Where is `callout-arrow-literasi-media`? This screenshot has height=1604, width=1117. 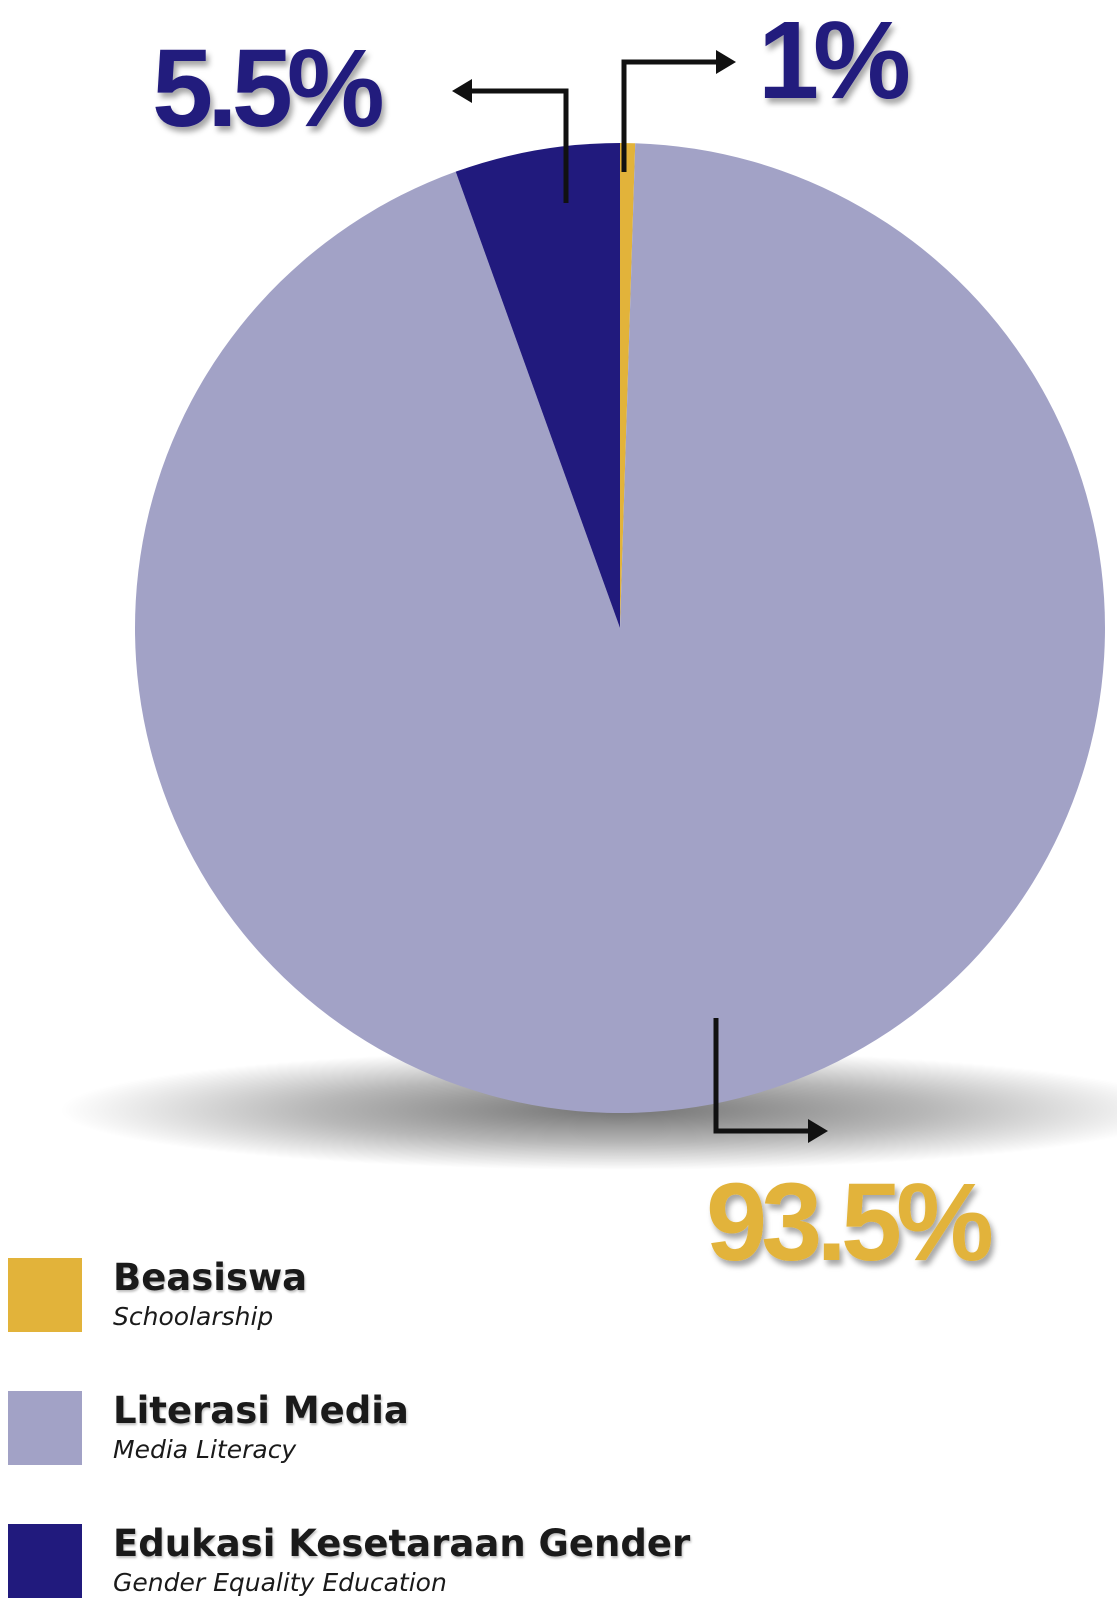 callout-arrow-literasi-media is located at coordinates (770, 1080).